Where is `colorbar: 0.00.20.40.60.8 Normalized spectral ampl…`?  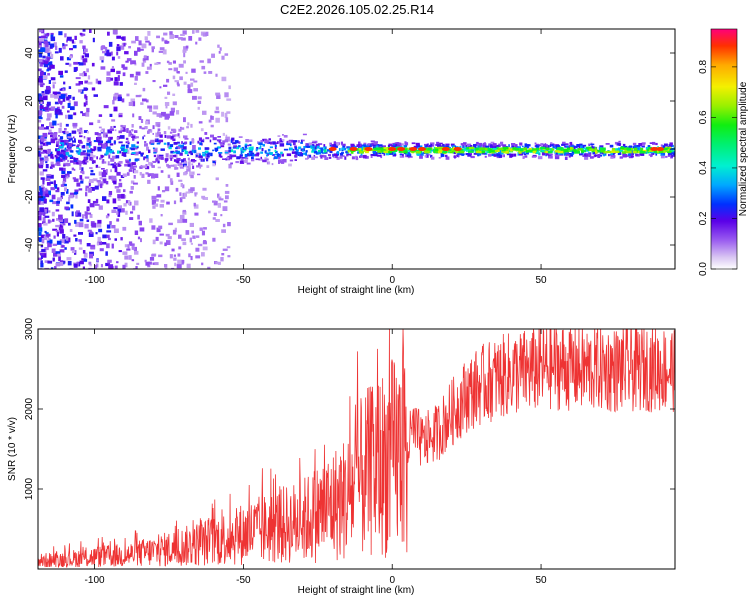 colorbar: 0.00.20.40.60.8 Normalized spectral ampl… is located at coordinates (723, 152).